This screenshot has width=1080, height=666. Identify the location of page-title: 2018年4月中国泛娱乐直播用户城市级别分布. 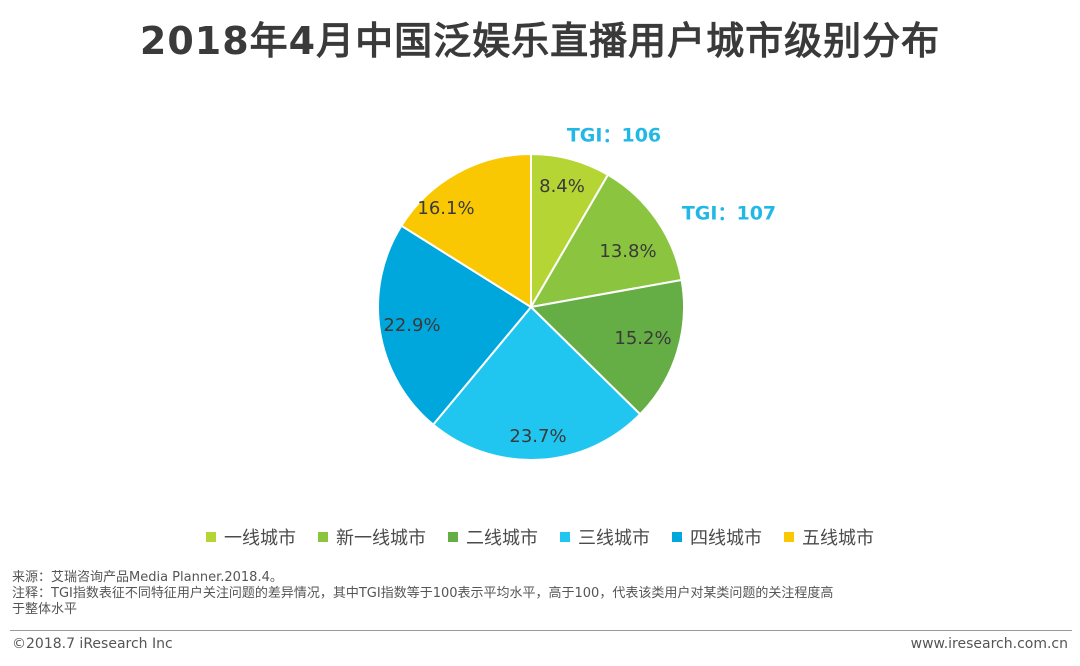
(540, 41).